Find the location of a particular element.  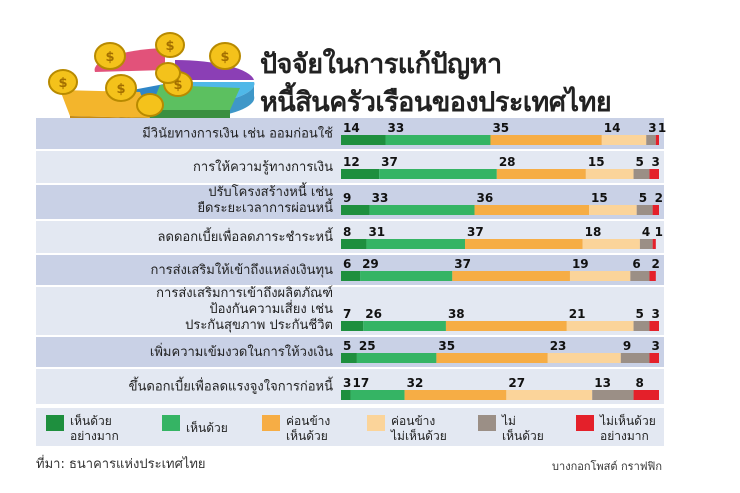

value-label: 29 is located at coordinates (370, 264).